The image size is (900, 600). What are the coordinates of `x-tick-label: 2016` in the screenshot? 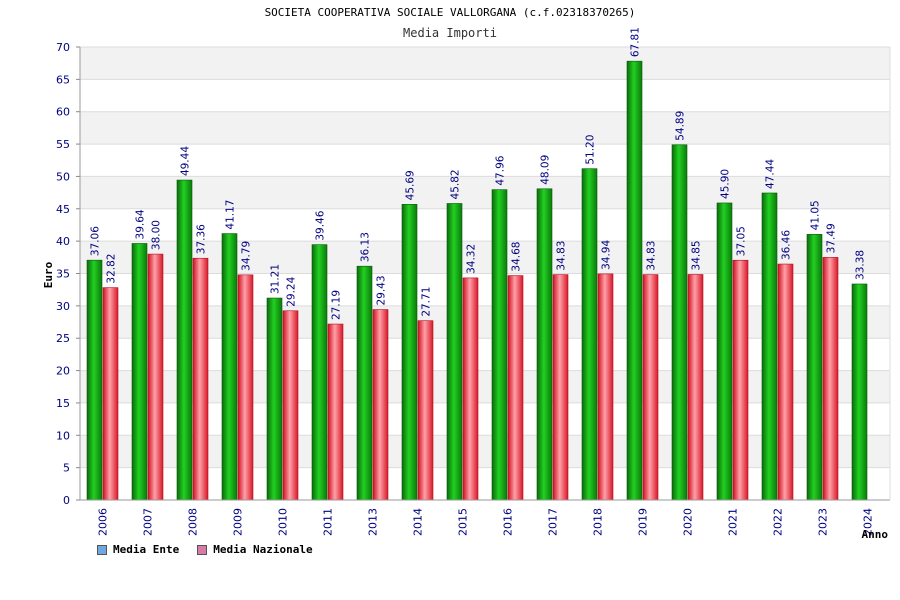 It's located at (508, 522).